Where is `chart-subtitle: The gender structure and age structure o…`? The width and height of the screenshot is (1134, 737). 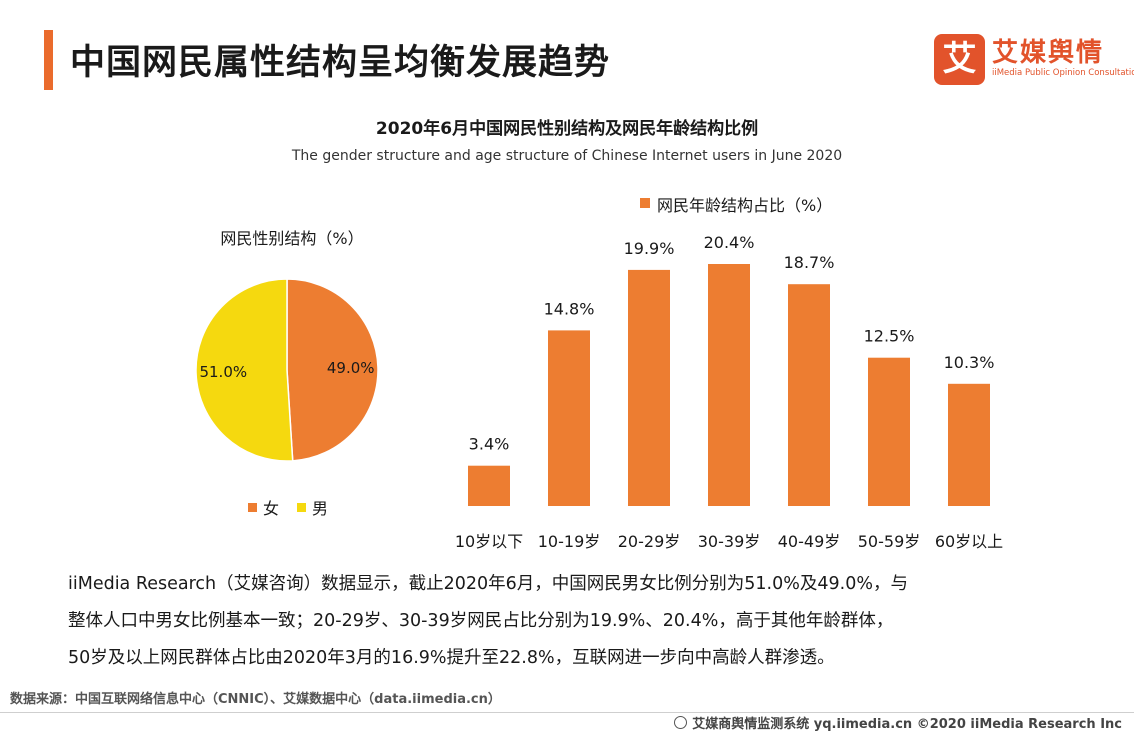 chart-subtitle: The gender structure and age structure o… is located at coordinates (567, 156).